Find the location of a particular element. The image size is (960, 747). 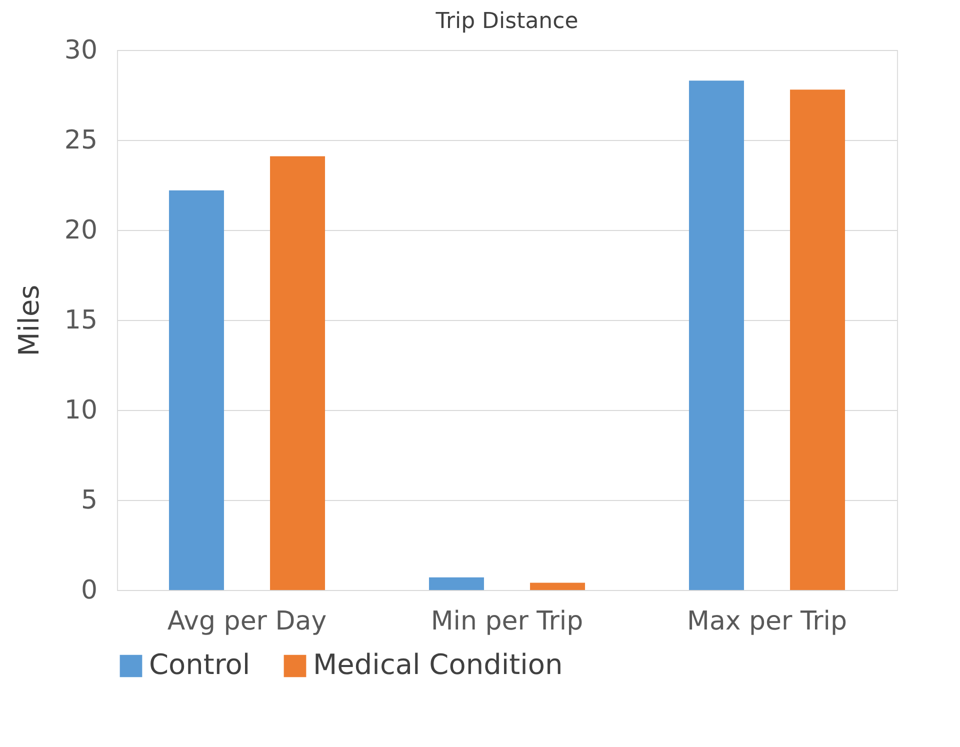

y-tick-label: 25 is located at coordinates (81, 141).